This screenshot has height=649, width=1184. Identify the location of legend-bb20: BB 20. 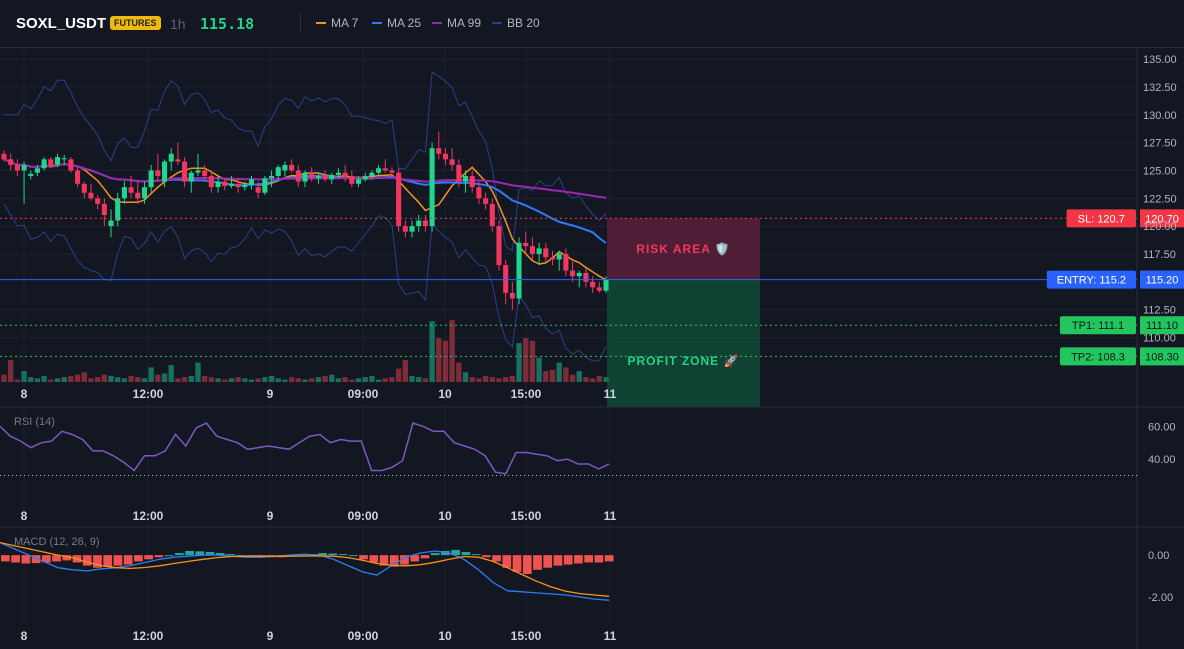
(516, 23).